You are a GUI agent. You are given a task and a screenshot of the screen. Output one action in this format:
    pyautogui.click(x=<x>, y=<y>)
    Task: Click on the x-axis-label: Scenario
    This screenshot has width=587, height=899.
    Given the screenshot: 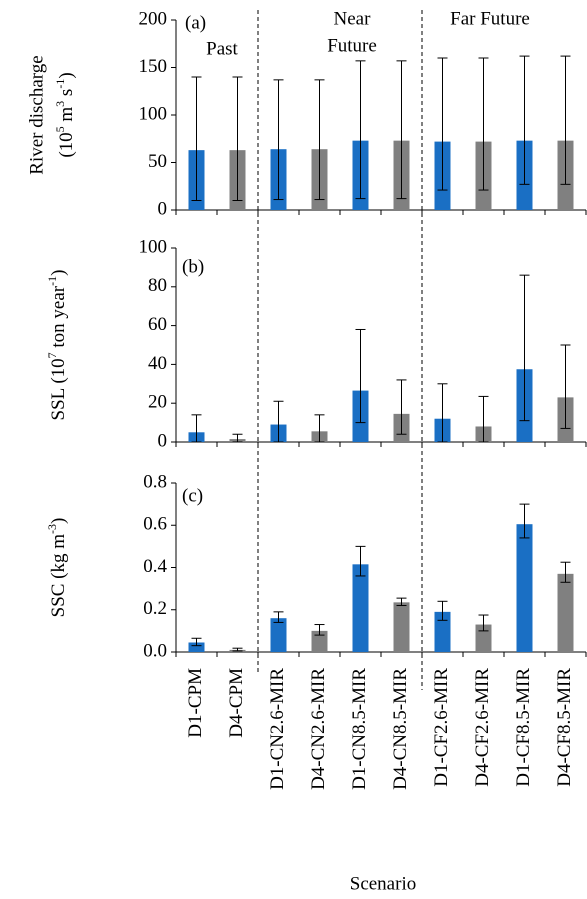 What is the action you would take?
    pyautogui.click(x=383, y=883)
    